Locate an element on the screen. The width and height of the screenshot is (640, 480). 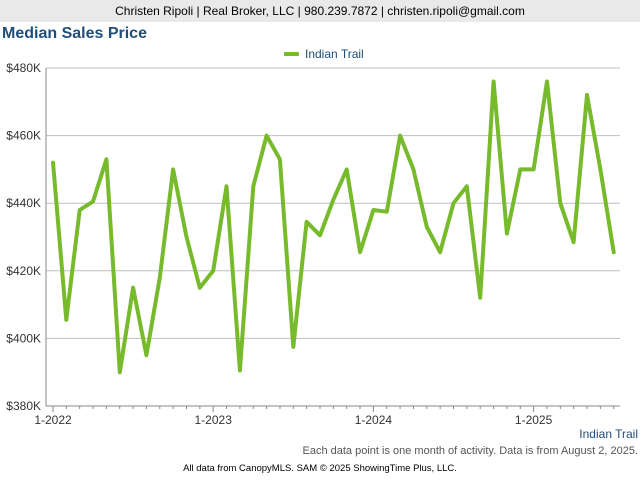
y-tick-label: $460K is located at coordinates (23, 136).